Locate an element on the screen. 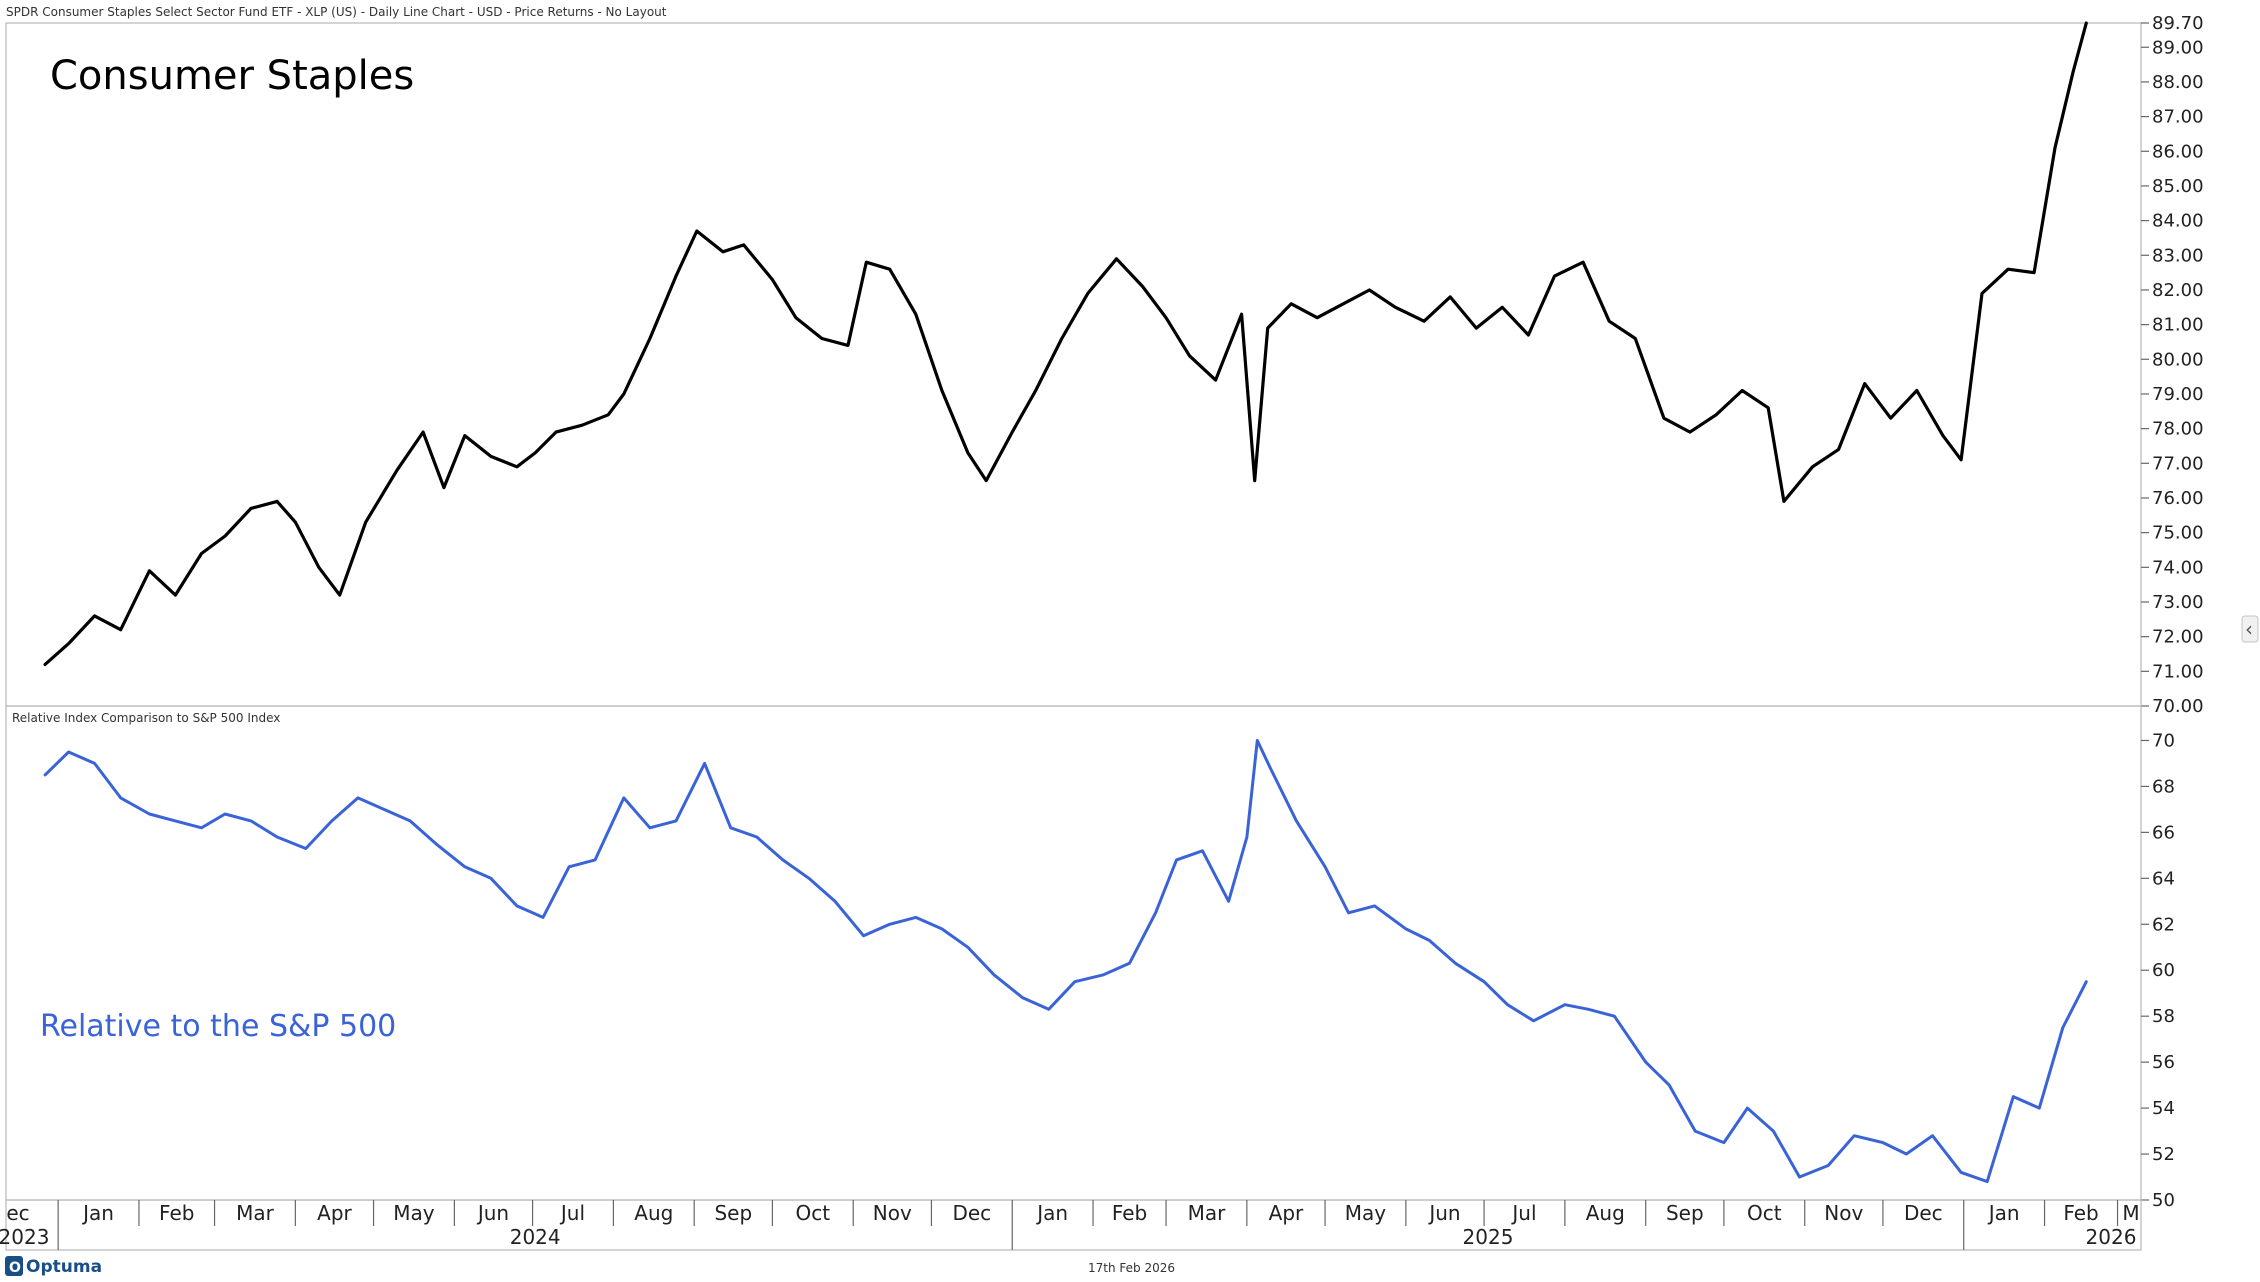 Image resolution: width=2260 pixels, height=1282 pixels. optuma-logo: O Optuma is located at coordinates (53, 1266).